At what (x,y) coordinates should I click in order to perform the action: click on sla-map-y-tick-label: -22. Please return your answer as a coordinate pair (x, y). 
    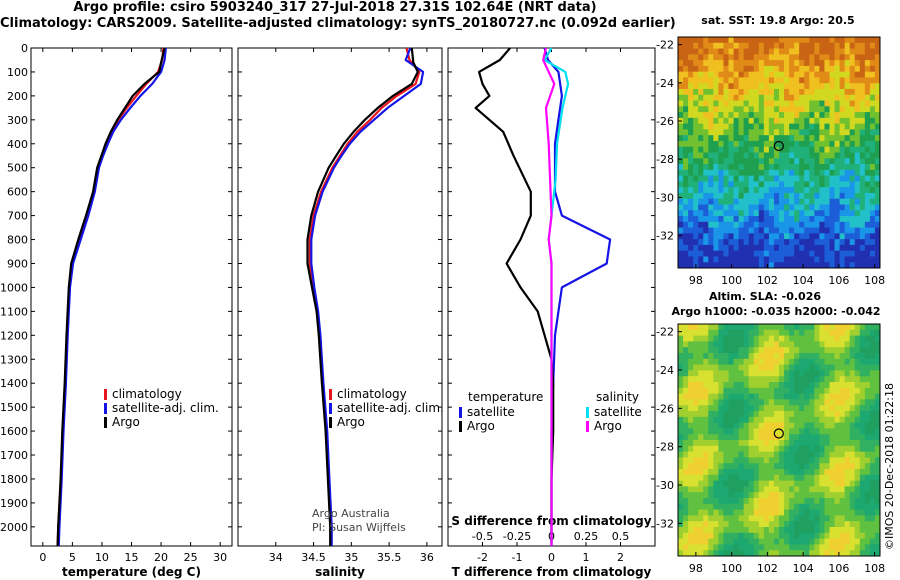
    Looking at the image, I should click on (665, 332).